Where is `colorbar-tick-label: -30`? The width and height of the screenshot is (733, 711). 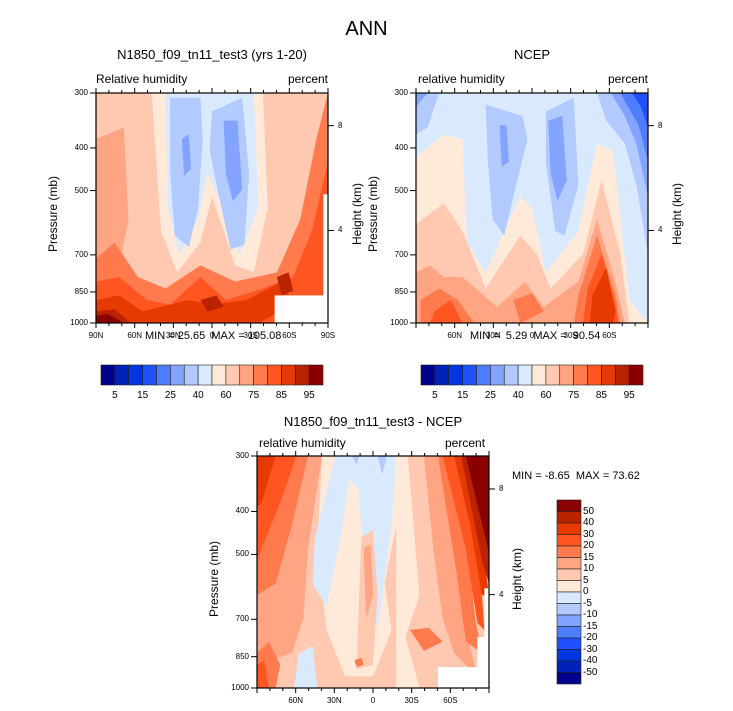
colorbar-tick-label: -30 is located at coordinates (590, 649).